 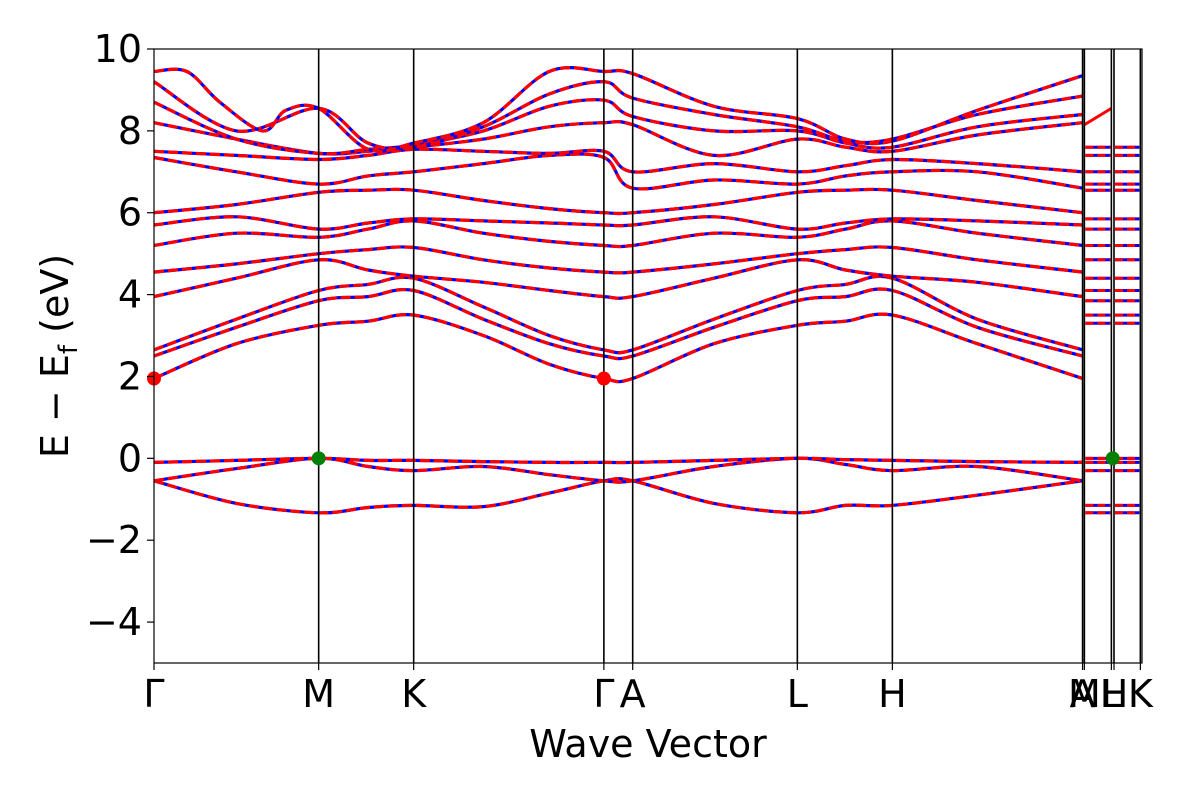 I want to click on y-axis-title: E − Ef (eV), so click(x=58, y=356).